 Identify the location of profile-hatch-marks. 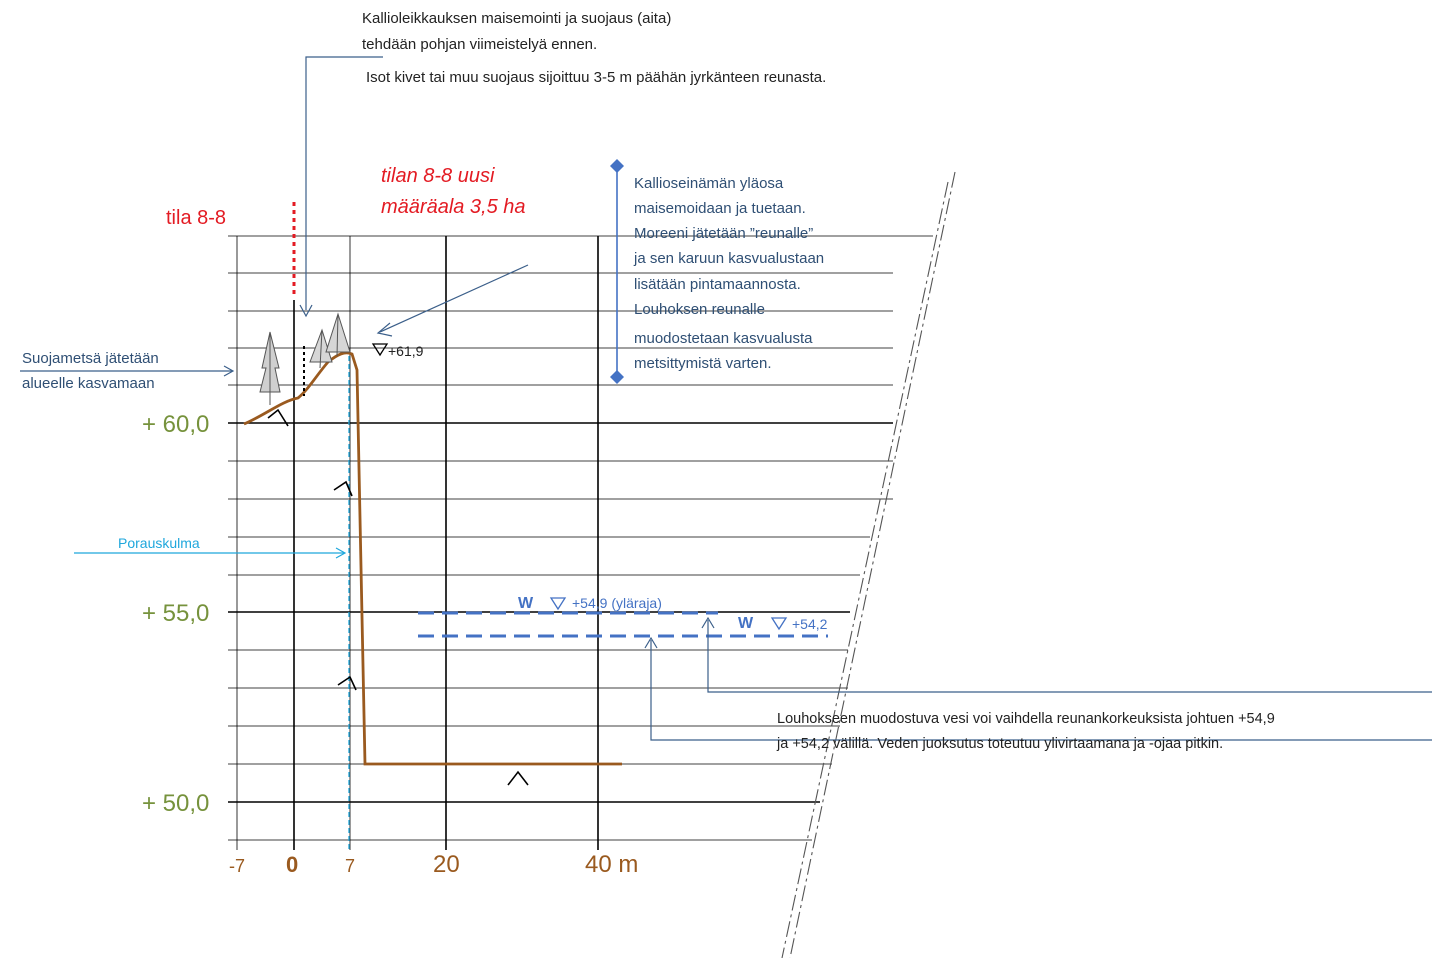
(398, 597).